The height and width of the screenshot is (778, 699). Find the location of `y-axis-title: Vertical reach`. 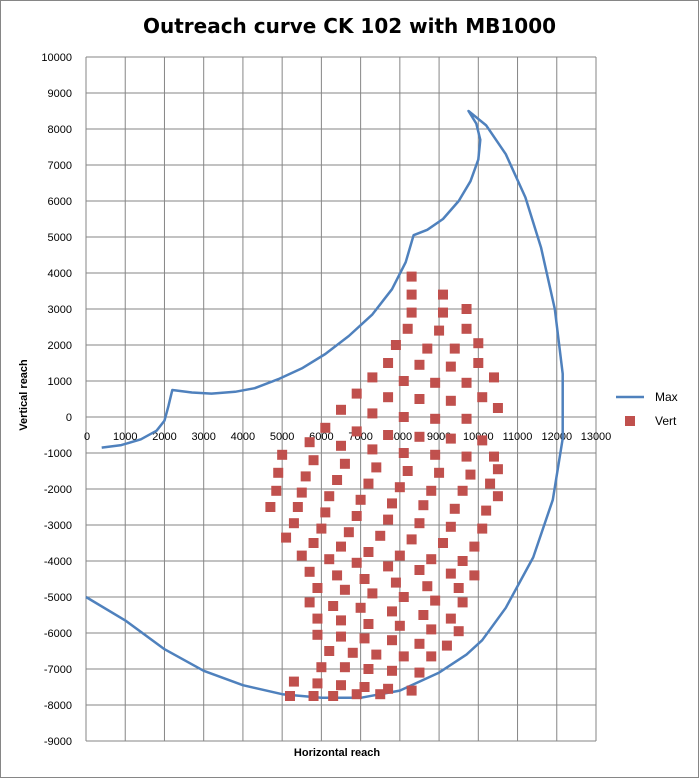

y-axis-title: Vertical reach is located at coordinates (24, 395).